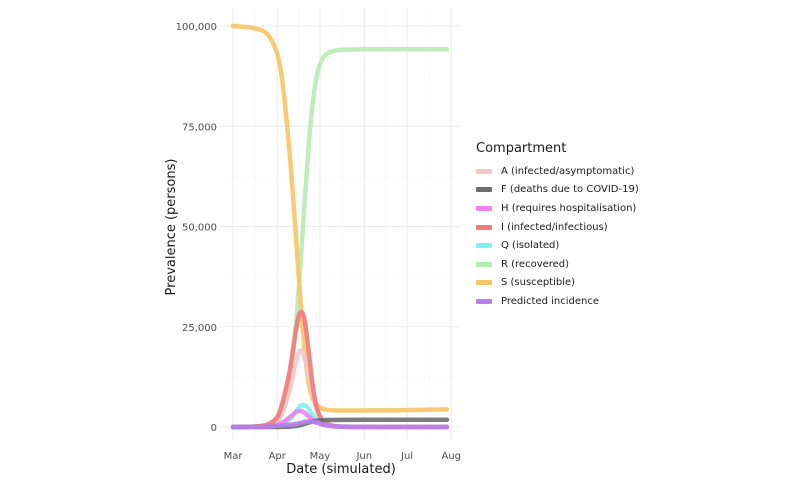 The image size is (800, 482). I want to click on legend-item: R (recovered), so click(557, 264).